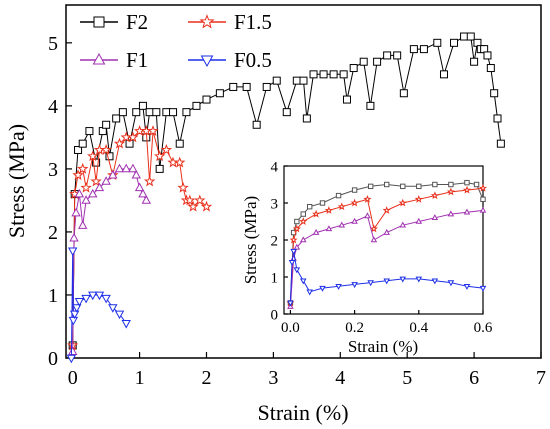 Image resolution: width=550 pixels, height=429 pixels. Describe the element at coordinates (137, 22) in the screenshot. I see `legend-label: F2` at that location.